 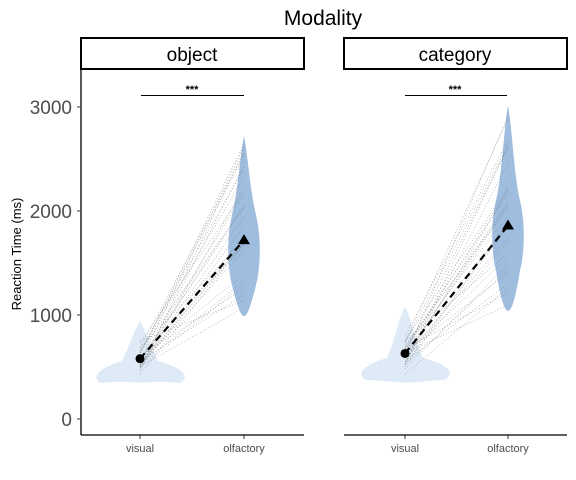 What do you see at coordinates (66, 420) in the screenshot?
I see `y-tick-label-0: 0` at bounding box center [66, 420].